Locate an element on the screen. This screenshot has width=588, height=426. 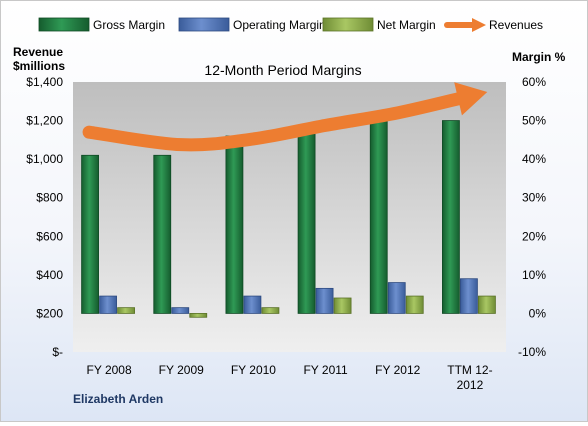
company-label: Elizabeth Arden is located at coordinates (118, 399).